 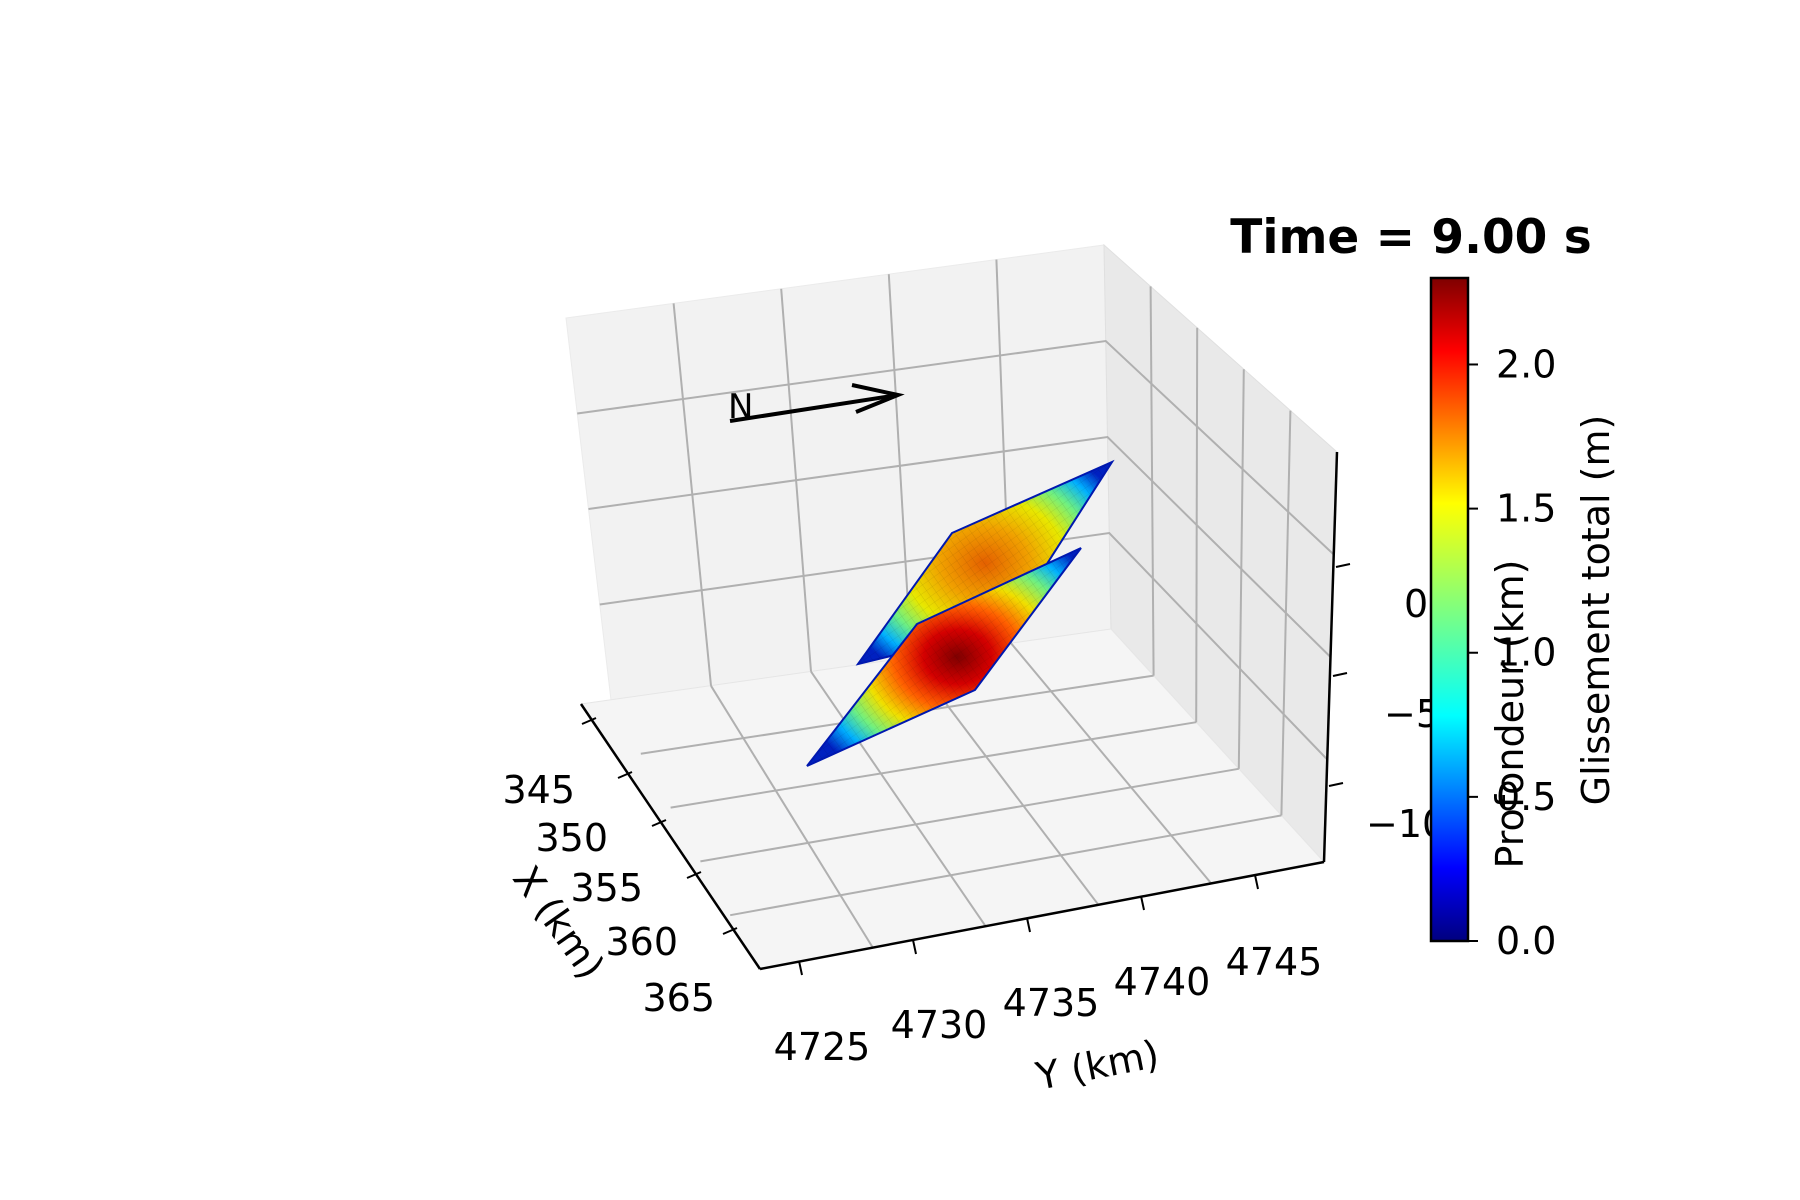 I want to click on colorbar-tick-label: 1.0, so click(x=1526, y=653).